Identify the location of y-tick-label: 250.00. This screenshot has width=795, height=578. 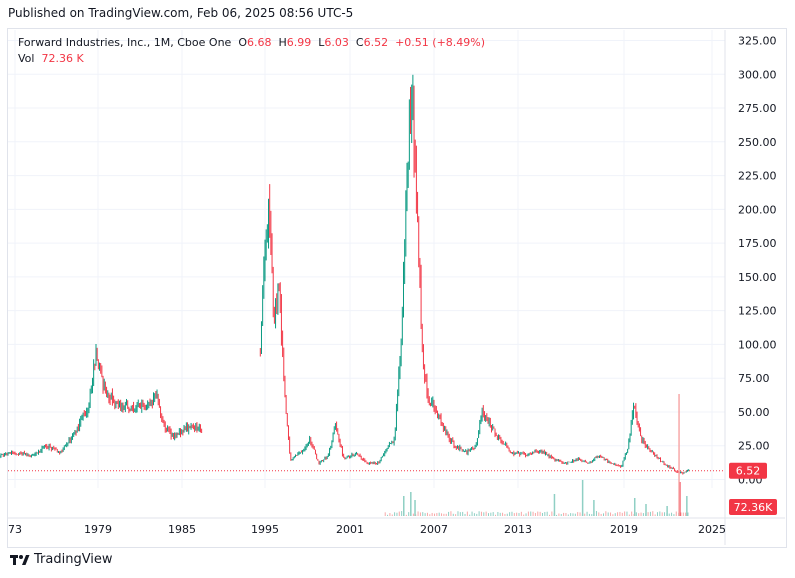
(757, 142).